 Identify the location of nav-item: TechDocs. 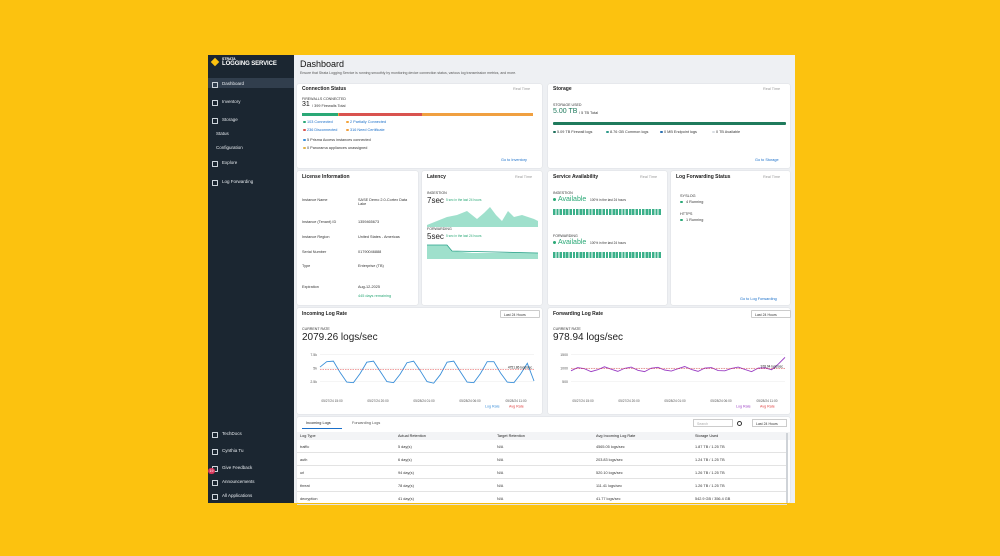
(232, 433).